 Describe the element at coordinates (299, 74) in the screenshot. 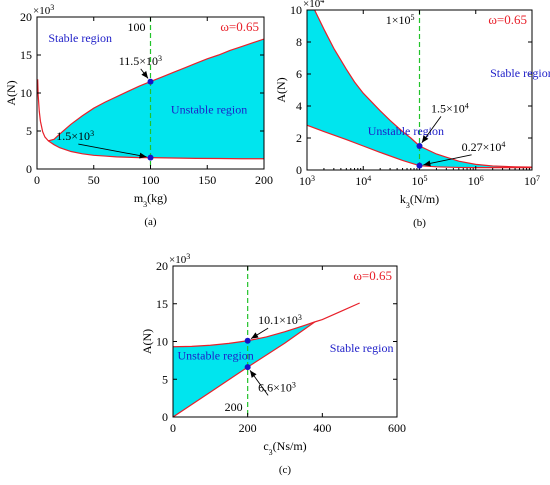

I see `y-tick-label-b: 6` at that location.